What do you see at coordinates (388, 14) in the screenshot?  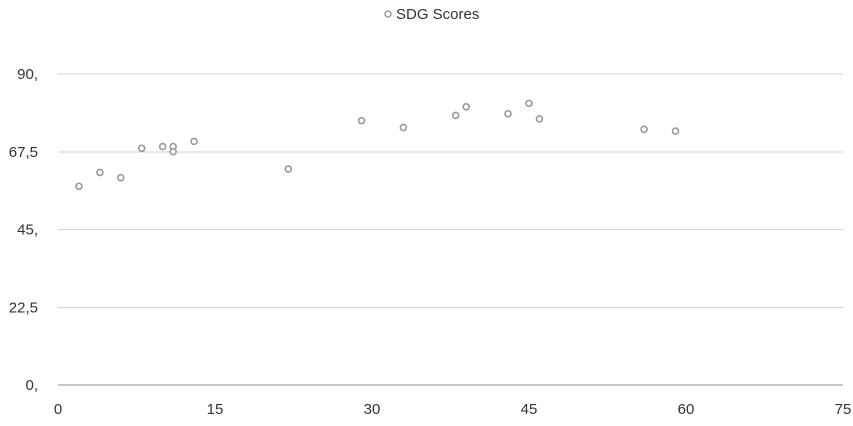 I see `legend-marker-icon` at bounding box center [388, 14].